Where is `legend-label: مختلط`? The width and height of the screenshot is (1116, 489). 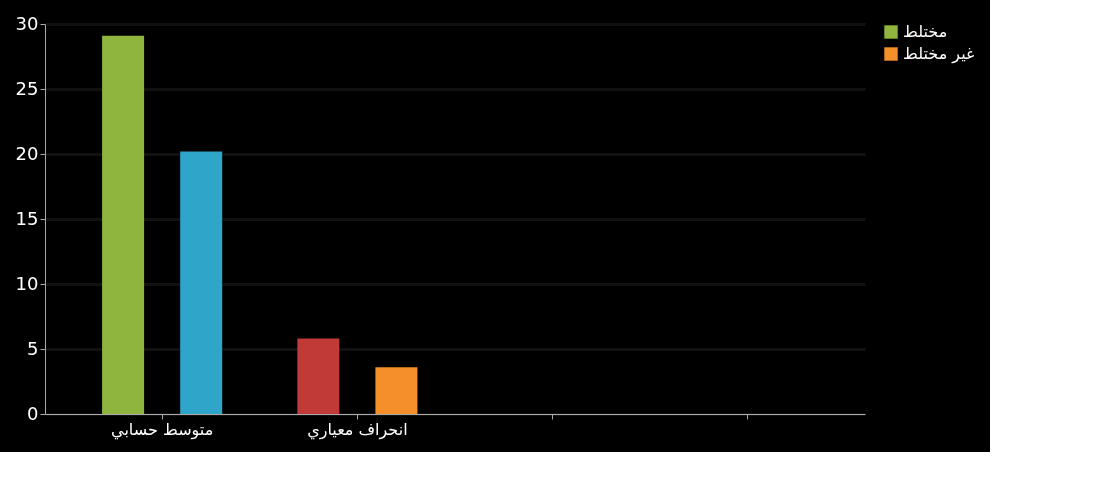
legend-label: مختلط is located at coordinates (925, 31).